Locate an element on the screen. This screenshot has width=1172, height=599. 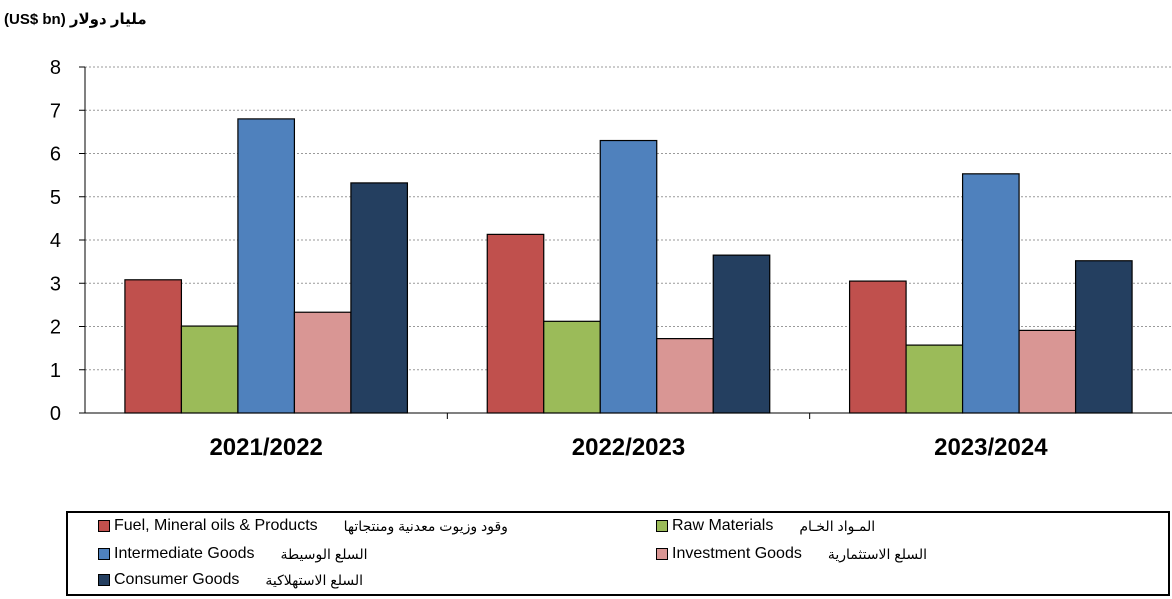
legend-label-consumer-ar: السلع الاستهلاكية is located at coordinates (314, 579).